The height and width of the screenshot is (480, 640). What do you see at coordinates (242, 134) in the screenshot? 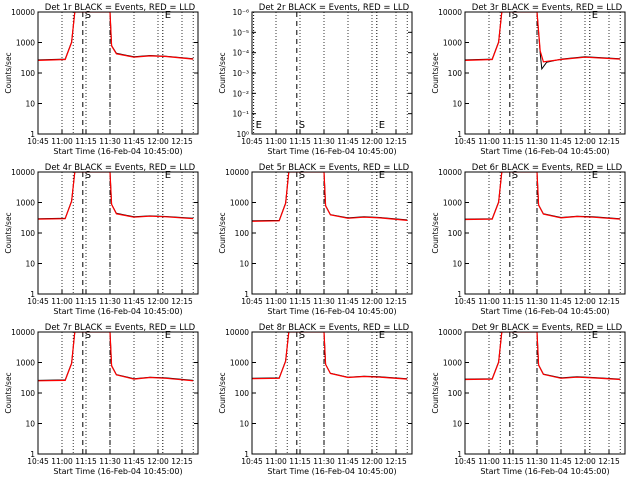
I see `y-tick-label: 10⁰` at bounding box center [242, 134].